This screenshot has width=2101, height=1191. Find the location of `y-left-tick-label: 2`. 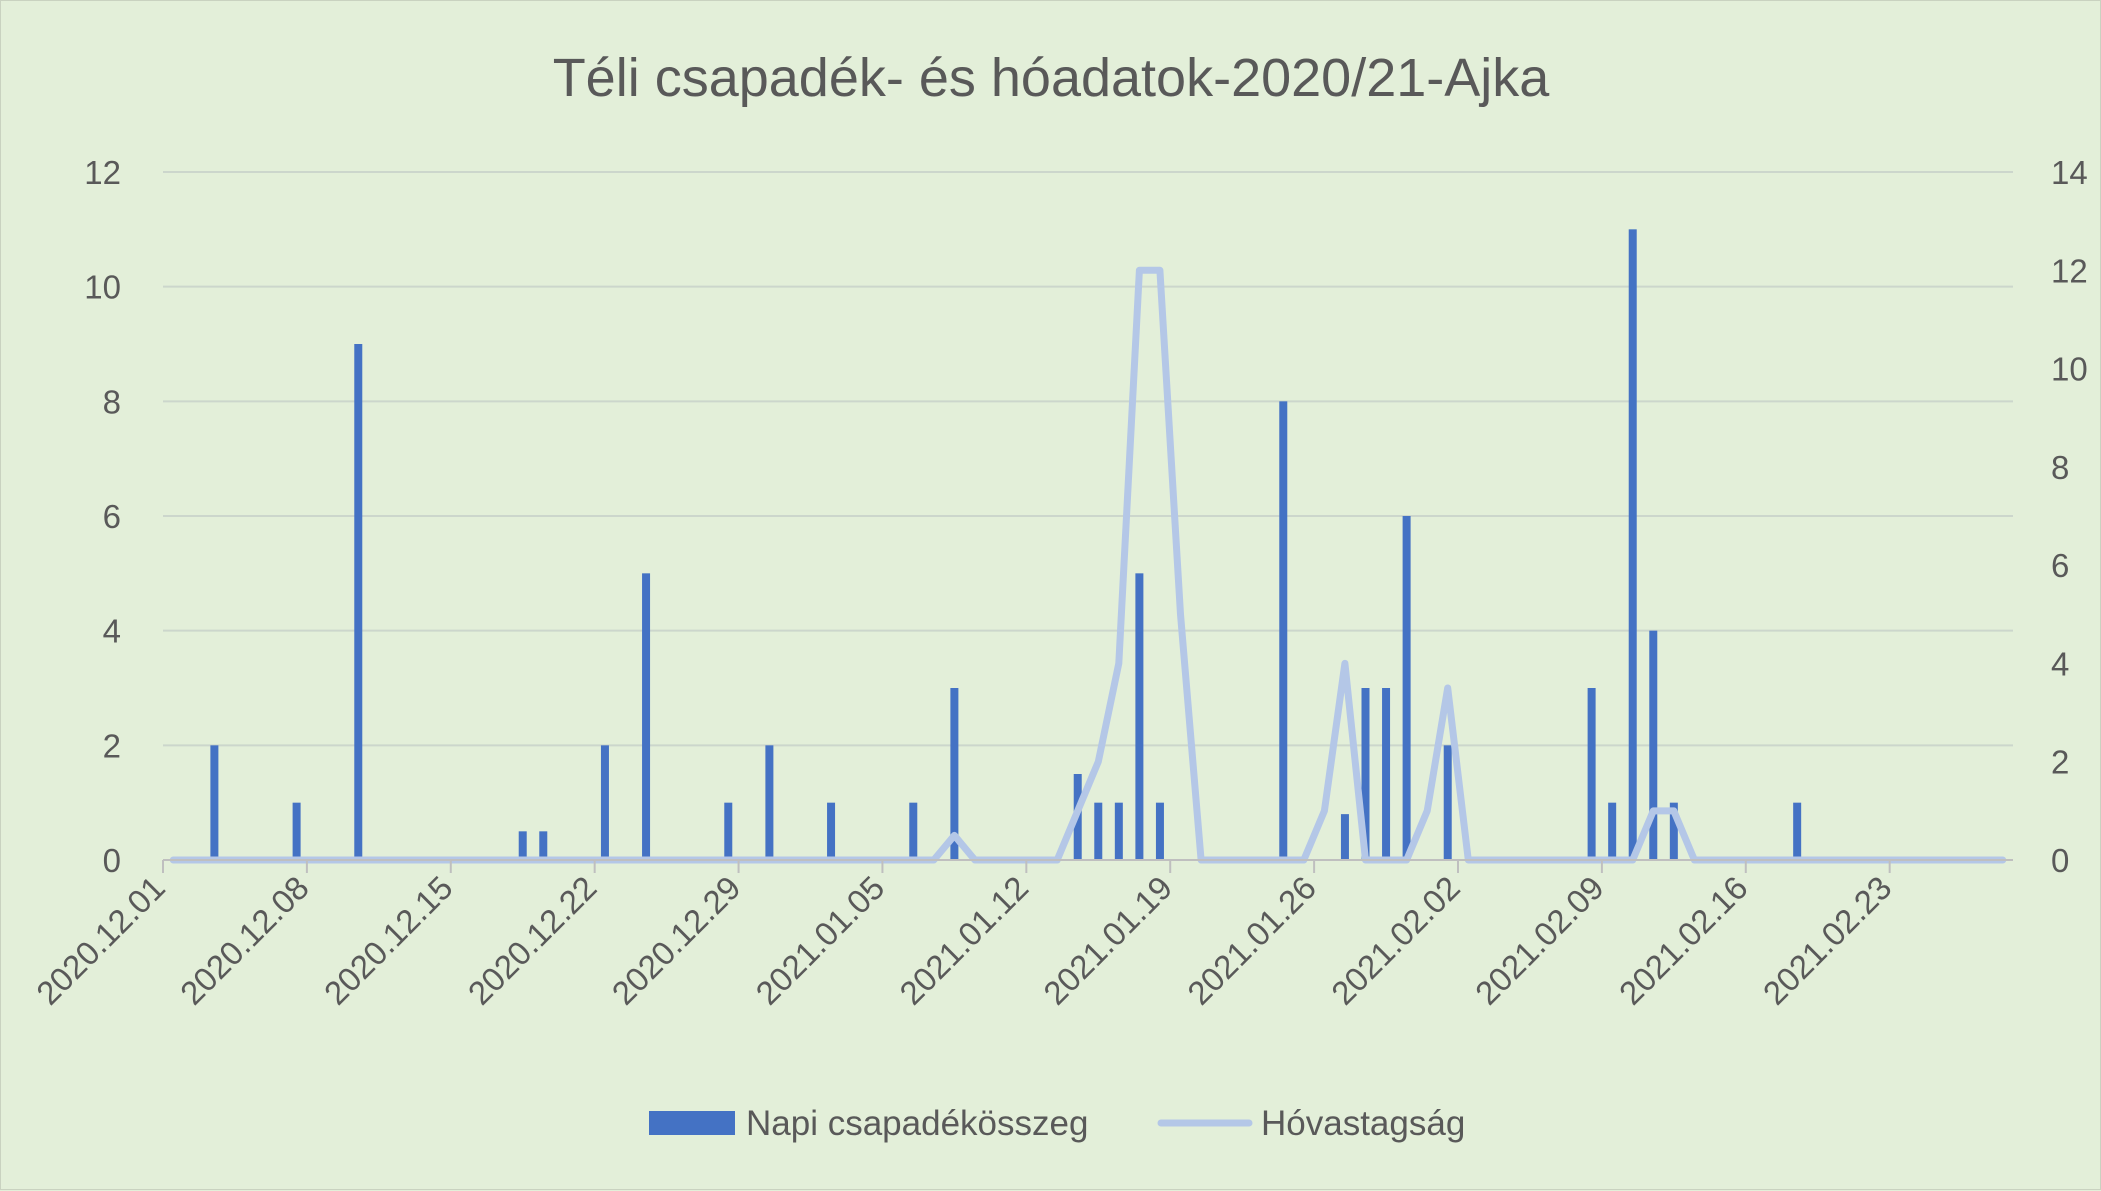

y-left-tick-label: 2 is located at coordinates (112, 745).